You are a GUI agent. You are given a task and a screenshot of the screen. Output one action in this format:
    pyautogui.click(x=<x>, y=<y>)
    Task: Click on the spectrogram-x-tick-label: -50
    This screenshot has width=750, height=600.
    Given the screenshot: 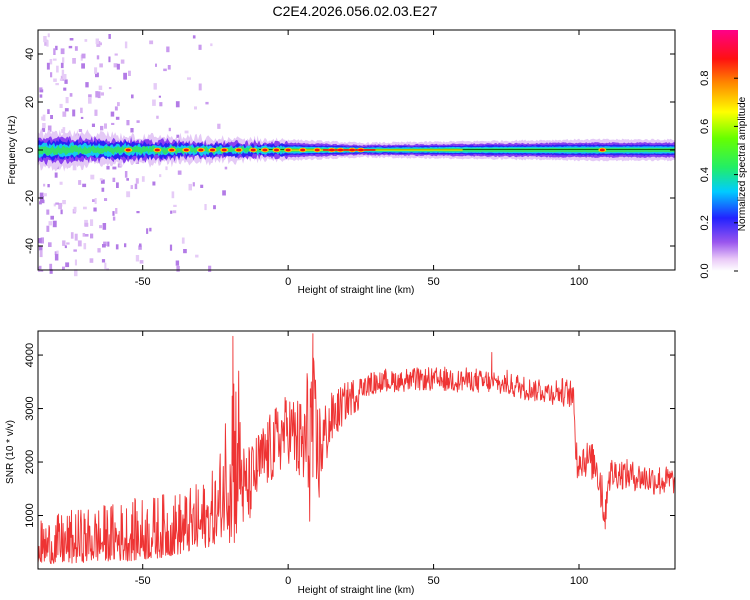 What is the action you would take?
    pyautogui.click(x=143, y=282)
    